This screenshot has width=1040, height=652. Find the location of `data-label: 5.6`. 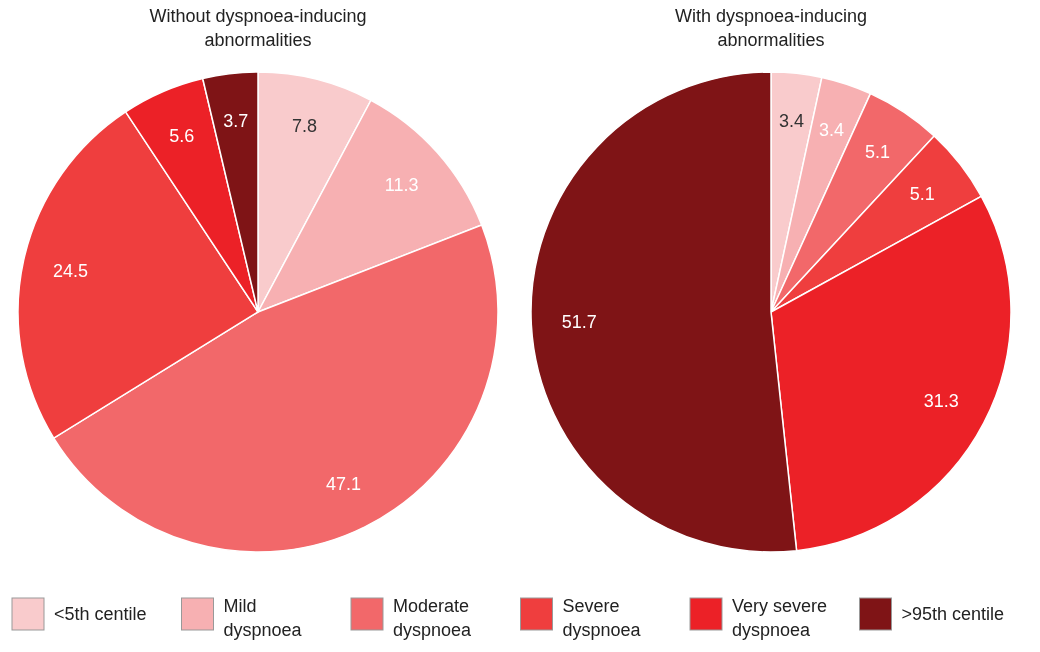

data-label: 5.6 is located at coordinates (182, 135).